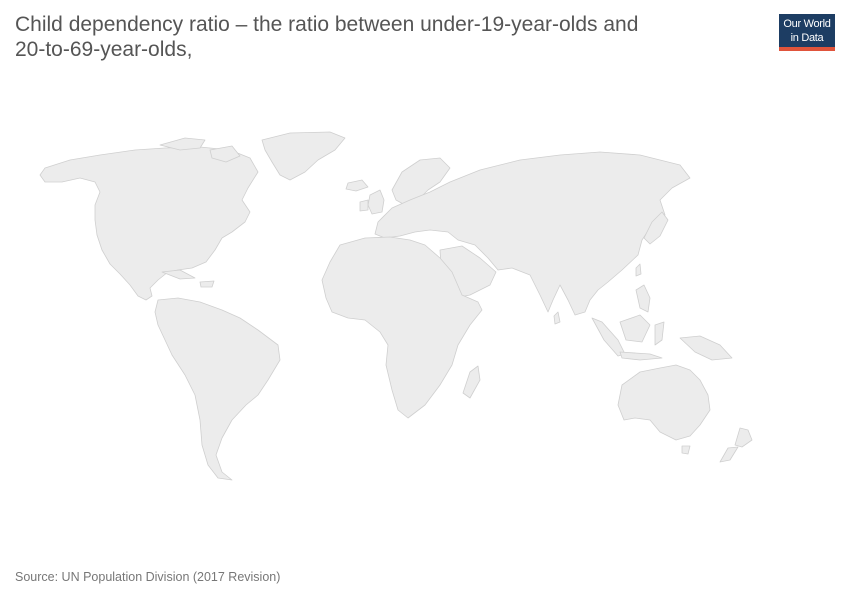 The width and height of the screenshot is (850, 600). I want to click on south-america, so click(217, 389).